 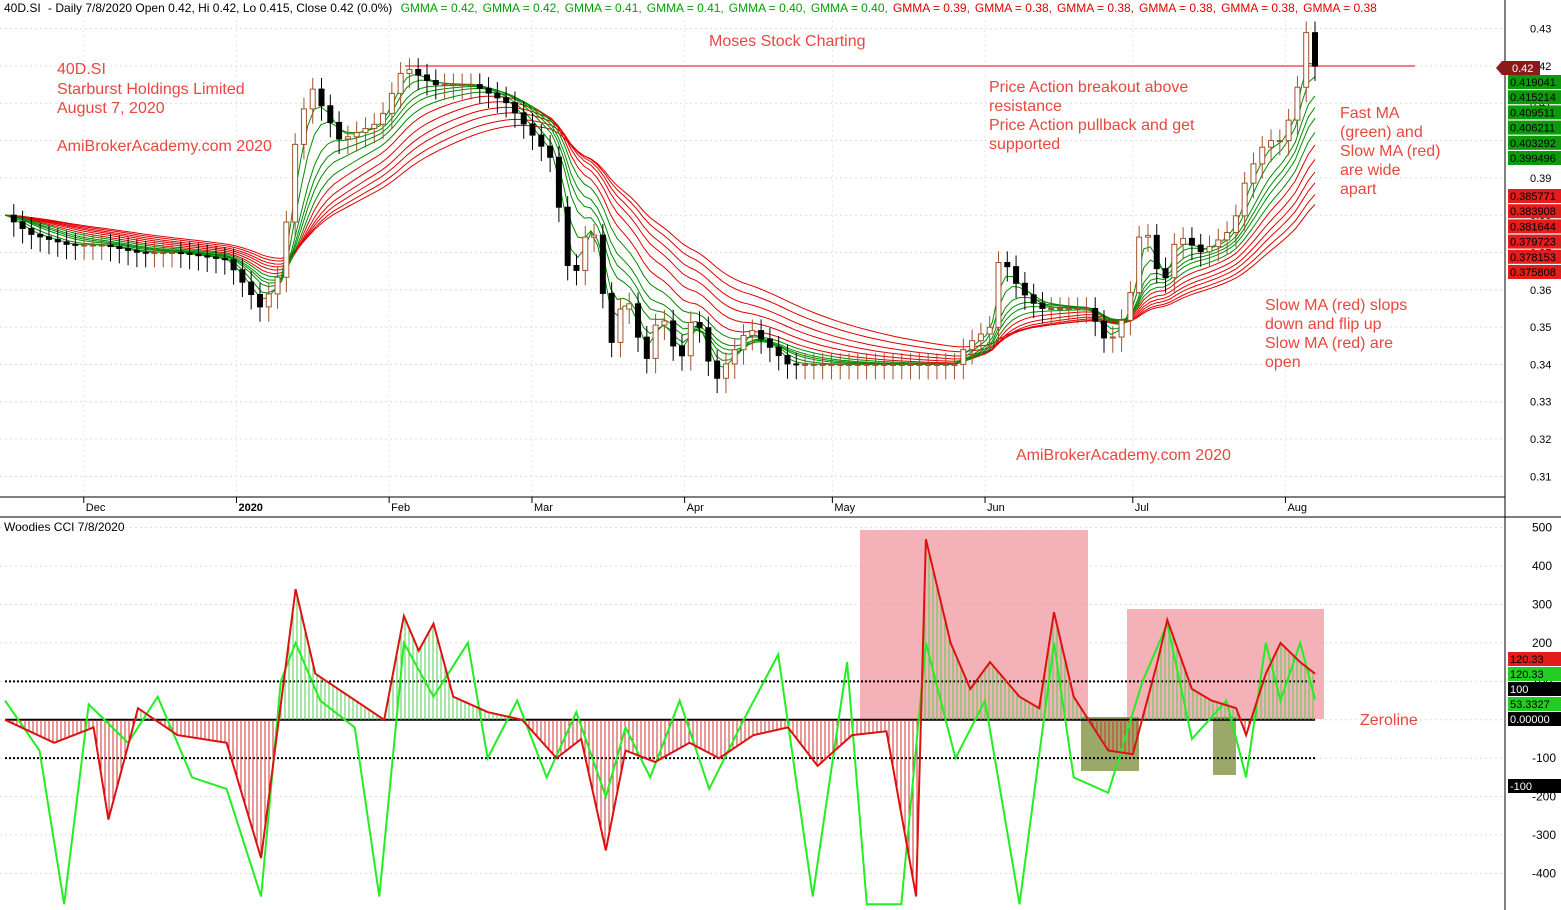 What do you see at coordinates (1527, 675) in the screenshot?
I see `cci-value-tag-2: 120.33` at bounding box center [1527, 675].